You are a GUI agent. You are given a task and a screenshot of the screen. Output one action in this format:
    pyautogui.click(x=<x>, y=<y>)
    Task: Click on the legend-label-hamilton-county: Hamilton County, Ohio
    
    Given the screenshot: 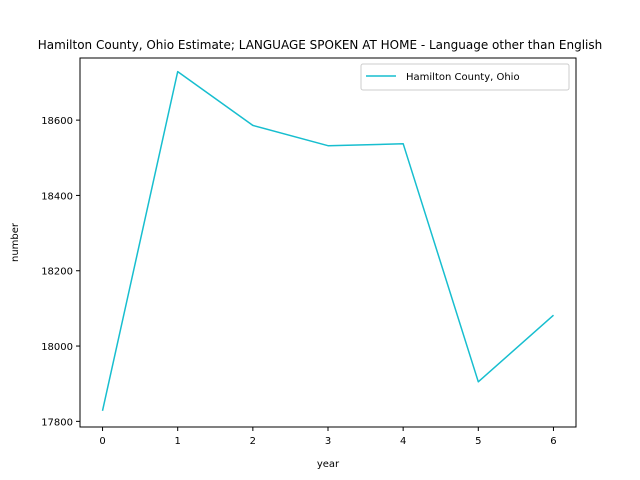 What is the action you would take?
    pyautogui.click(x=463, y=77)
    